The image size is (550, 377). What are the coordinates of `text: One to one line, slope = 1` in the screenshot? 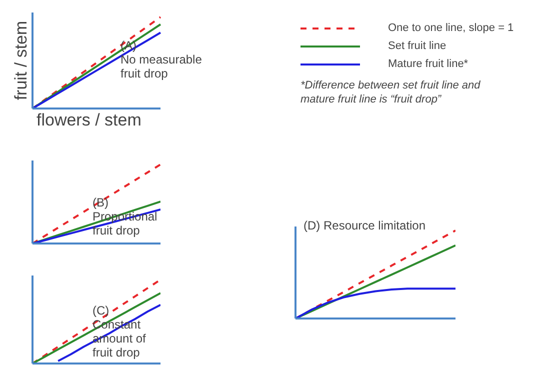 It's located at (451, 28).